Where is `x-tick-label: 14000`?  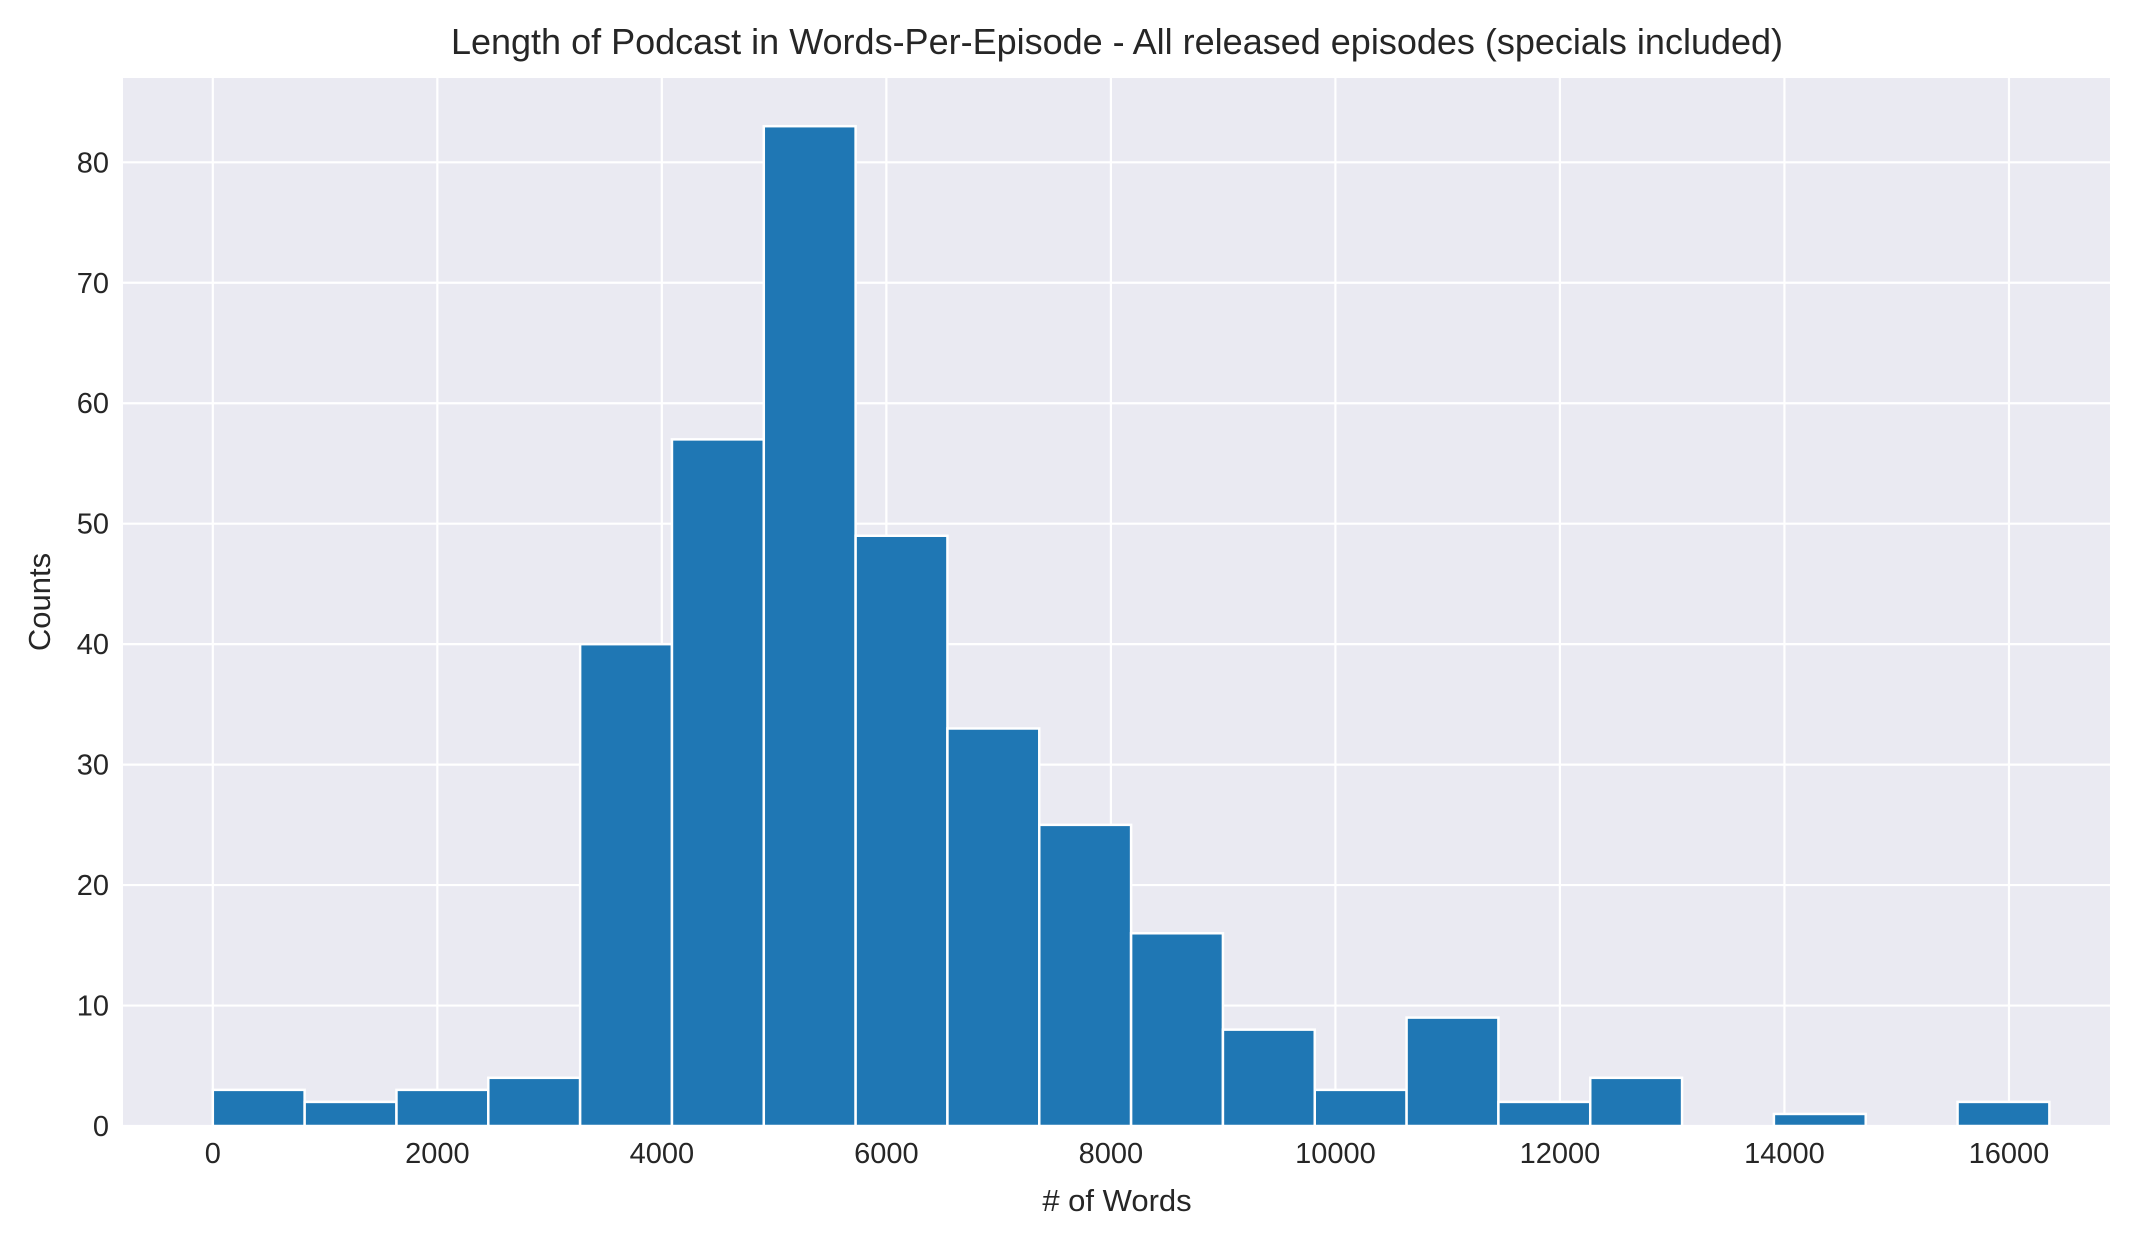
x-tick-label: 14000 is located at coordinates (1784, 1154).